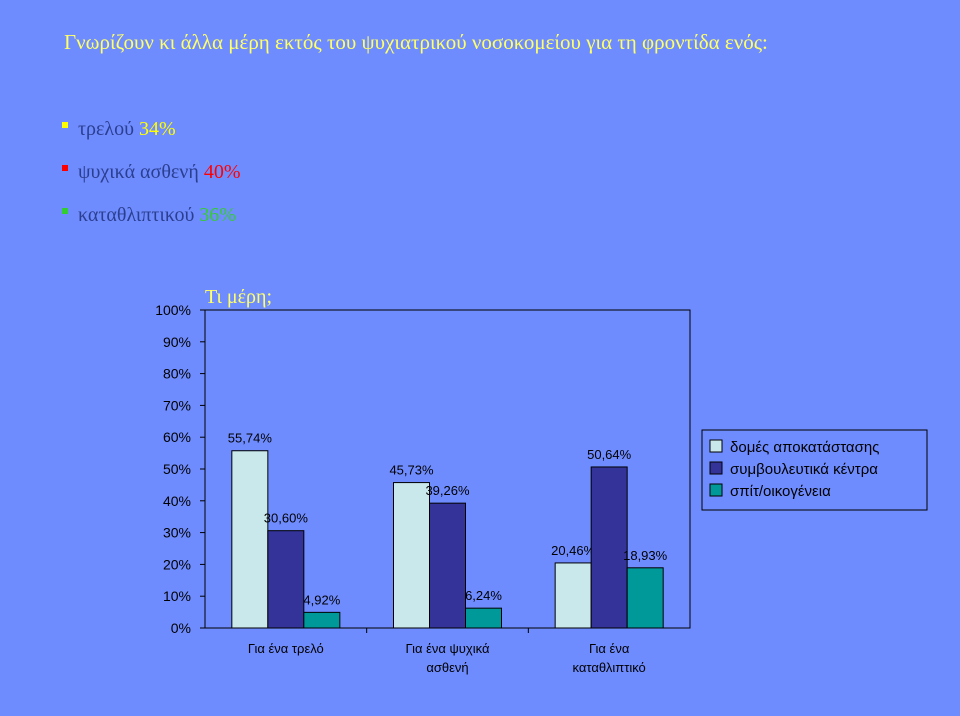 The height and width of the screenshot is (716, 960). I want to click on legend-label: δομές αποκατάστασης, so click(804, 447).